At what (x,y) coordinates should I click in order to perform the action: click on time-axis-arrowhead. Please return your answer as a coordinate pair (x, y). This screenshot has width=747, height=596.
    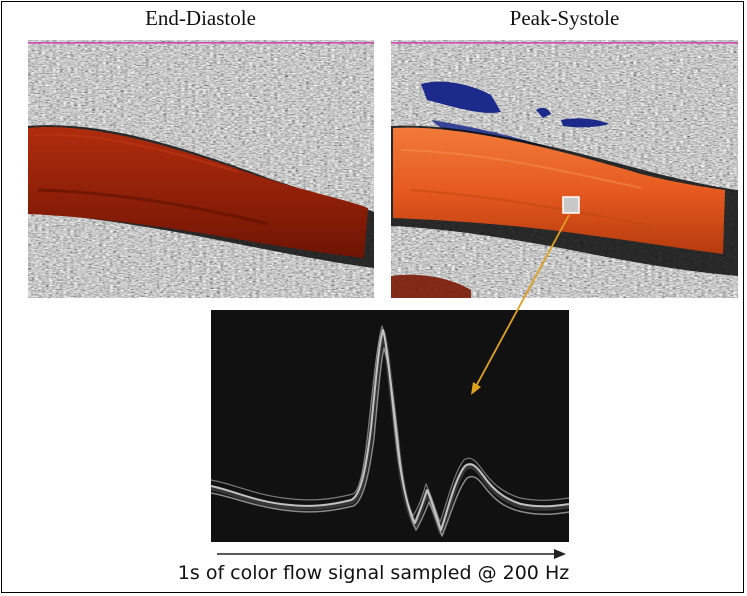
    Looking at the image, I should click on (560, 554).